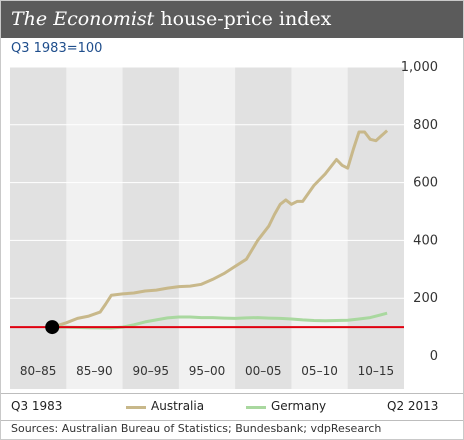 The width and height of the screenshot is (464, 440). What do you see at coordinates (57, 48) in the screenshot?
I see `chart-subtitle: Q3 1983=100` at bounding box center [57, 48].